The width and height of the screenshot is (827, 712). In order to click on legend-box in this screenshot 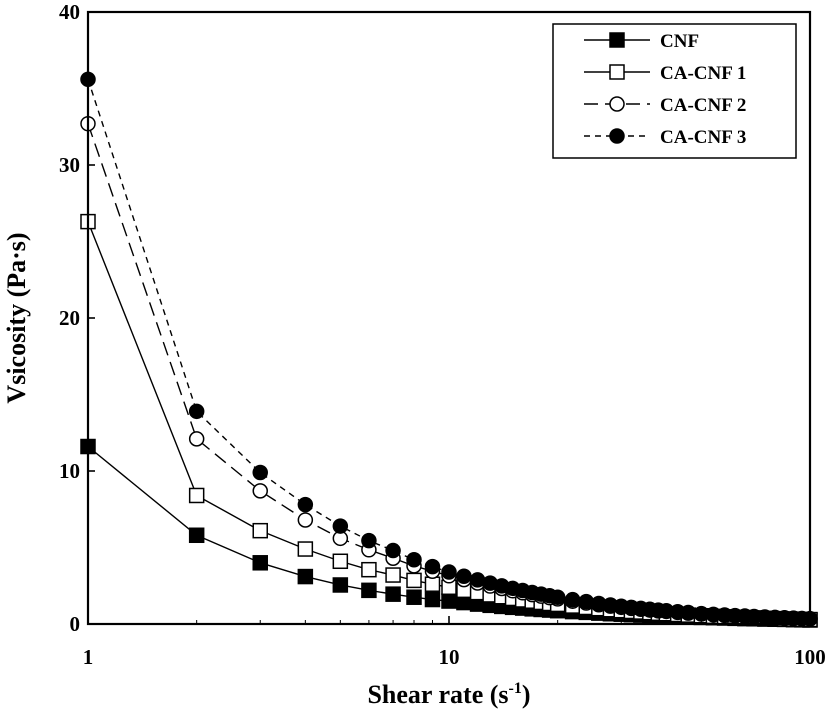, I will do `click(674, 91)`.